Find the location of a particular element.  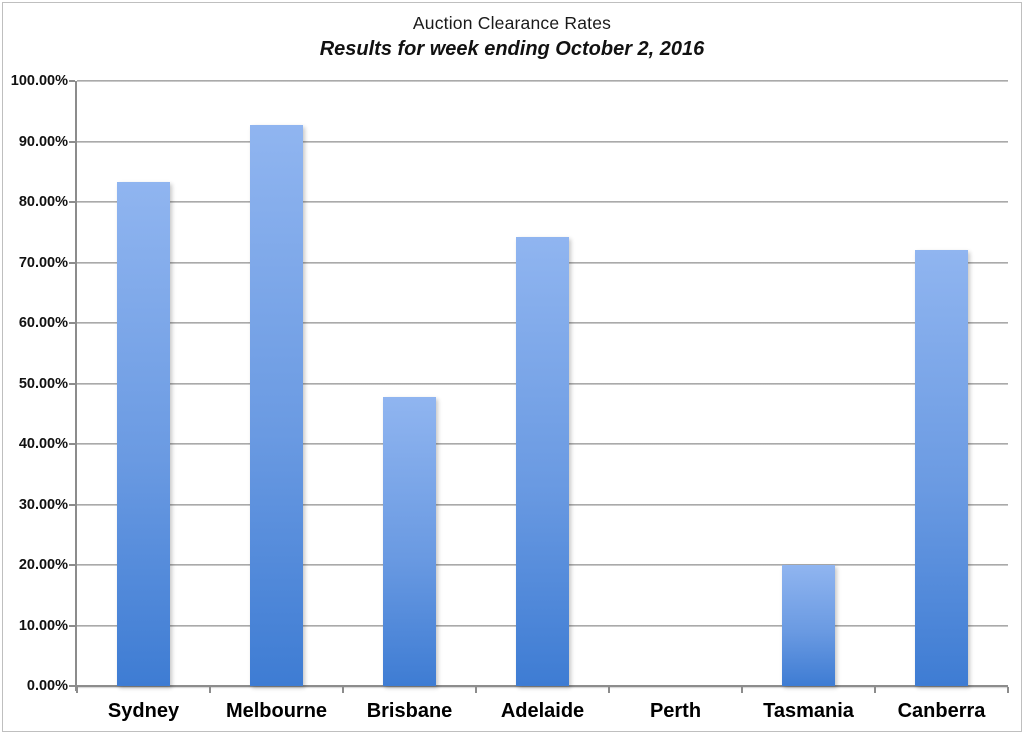

bar-sydney is located at coordinates (143, 434).